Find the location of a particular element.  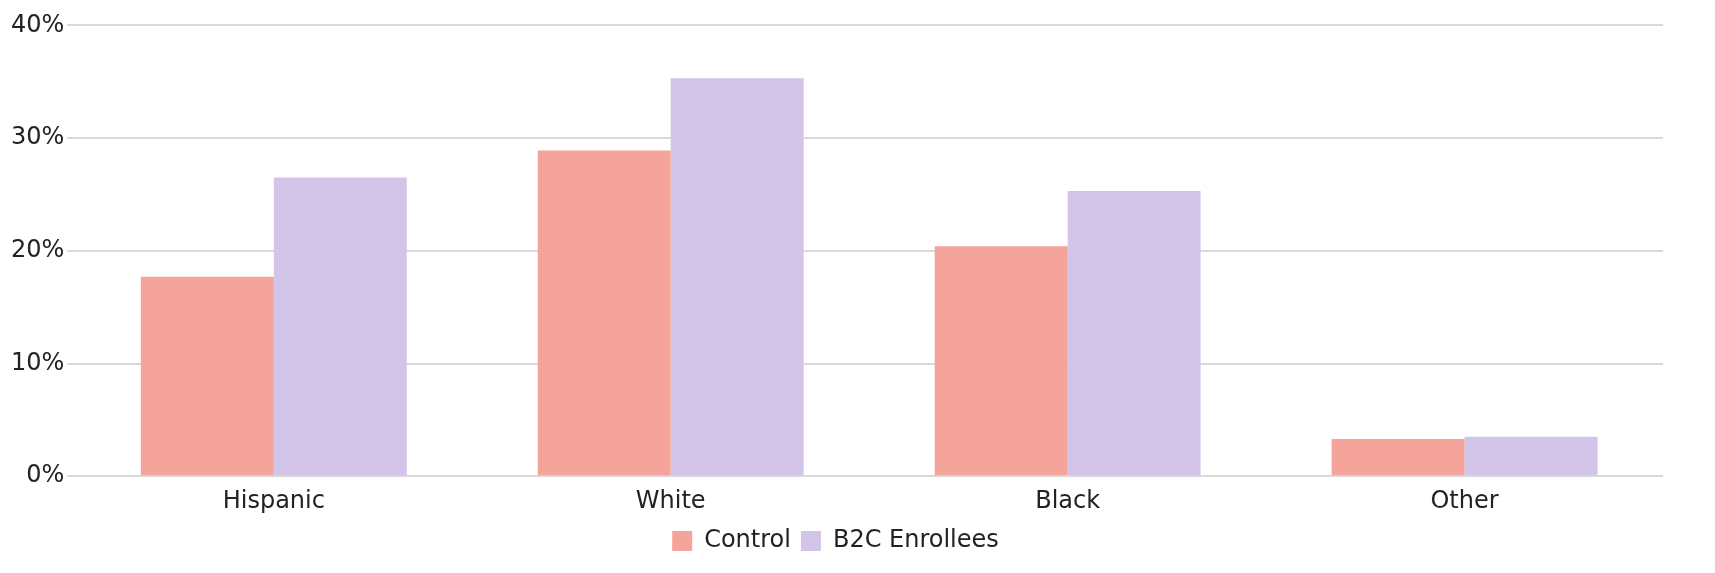

legend-label: Control is located at coordinates (747, 539).